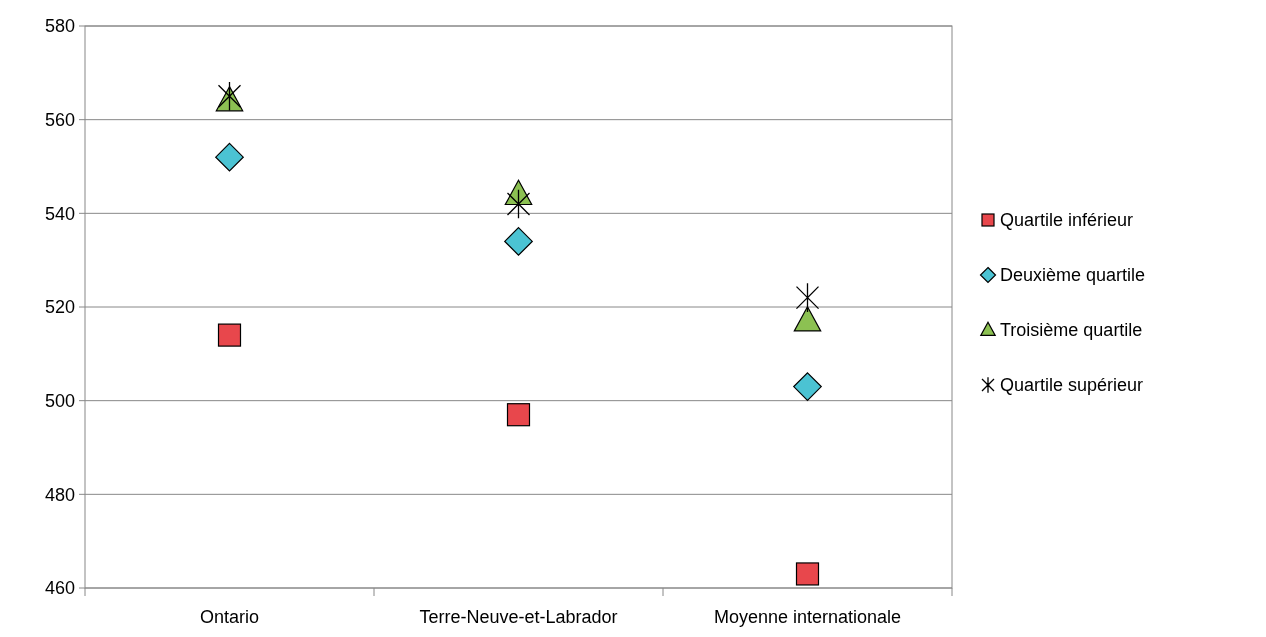  What do you see at coordinates (1071, 330) in the screenshot?
I see `legend-label: Troisième quartile` at bounding box center [1071, 330].